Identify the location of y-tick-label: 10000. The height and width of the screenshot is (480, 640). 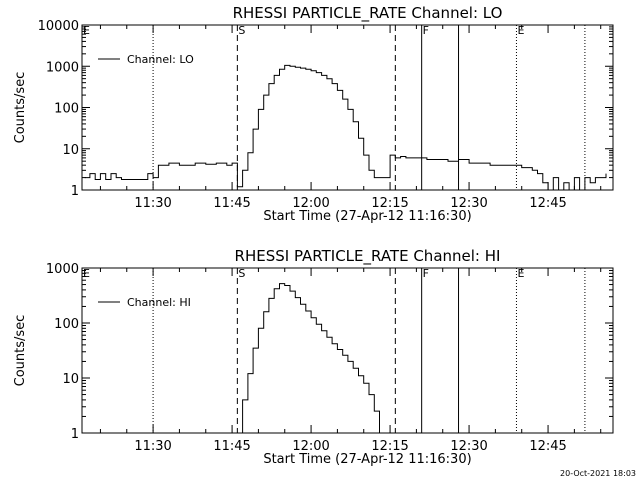
(58, 26).